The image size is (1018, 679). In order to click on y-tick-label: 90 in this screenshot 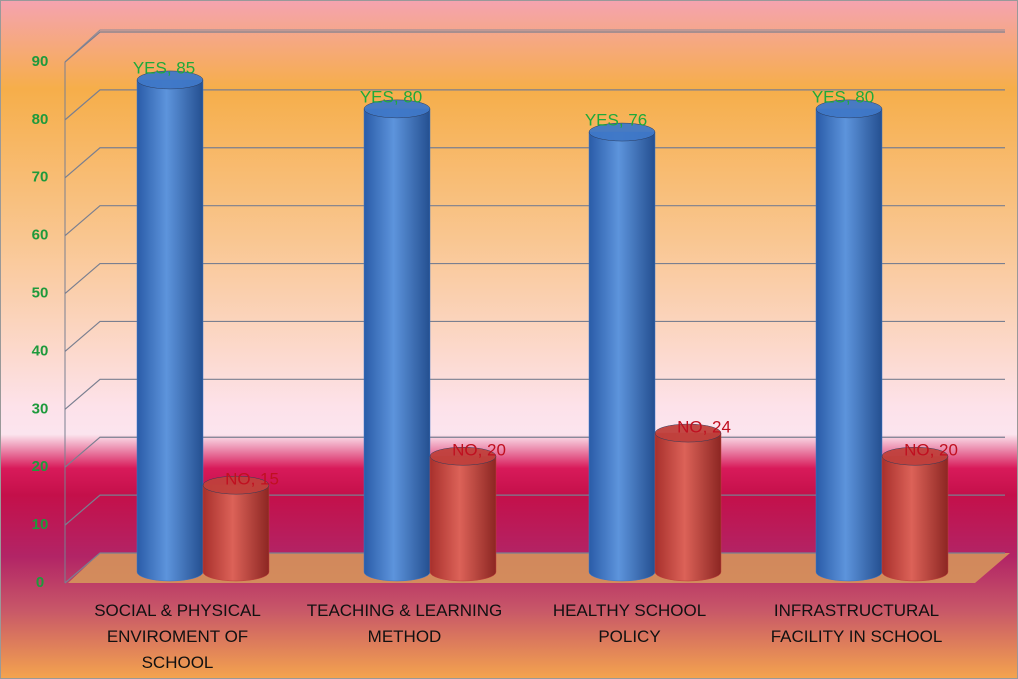, I will do `click(40, 61)`.